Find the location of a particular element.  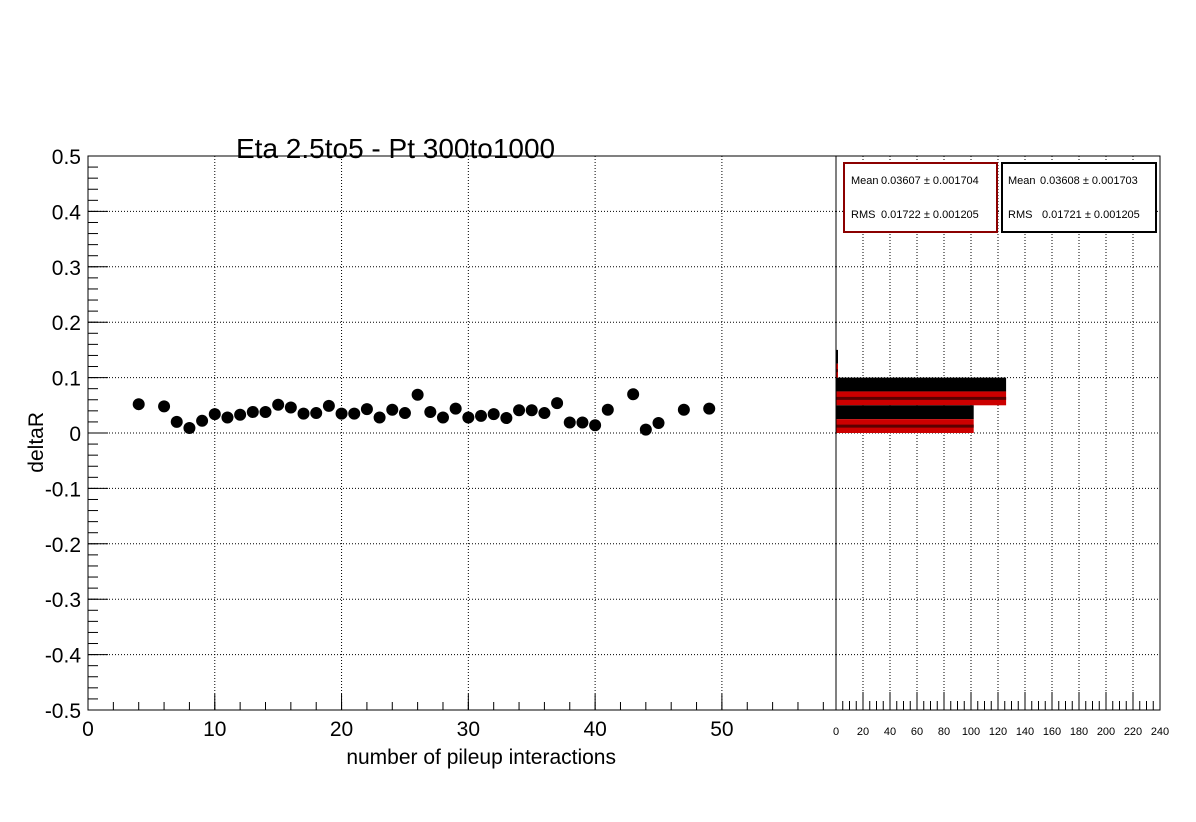

side-x-tick-label: 180 is located at coordinates (1079, 732).